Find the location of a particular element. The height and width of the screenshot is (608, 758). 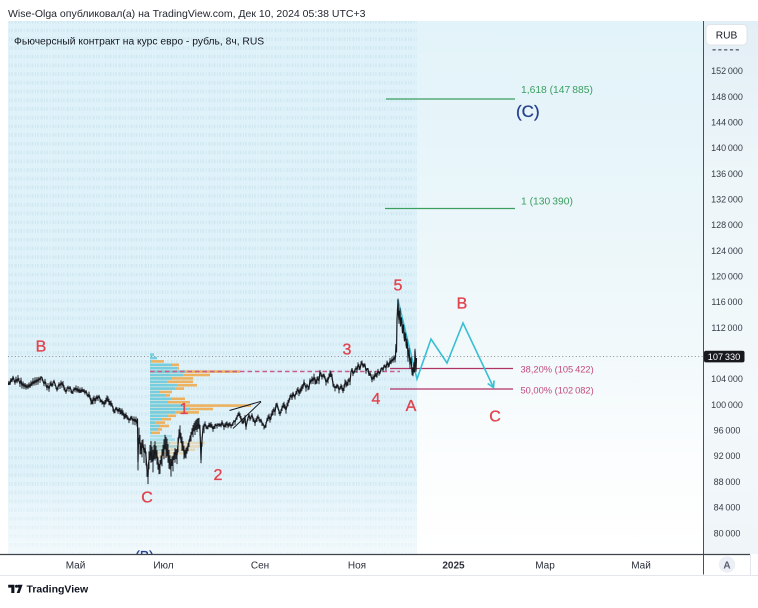

svg-text: 148 000 is located at coordinates (727, 97).